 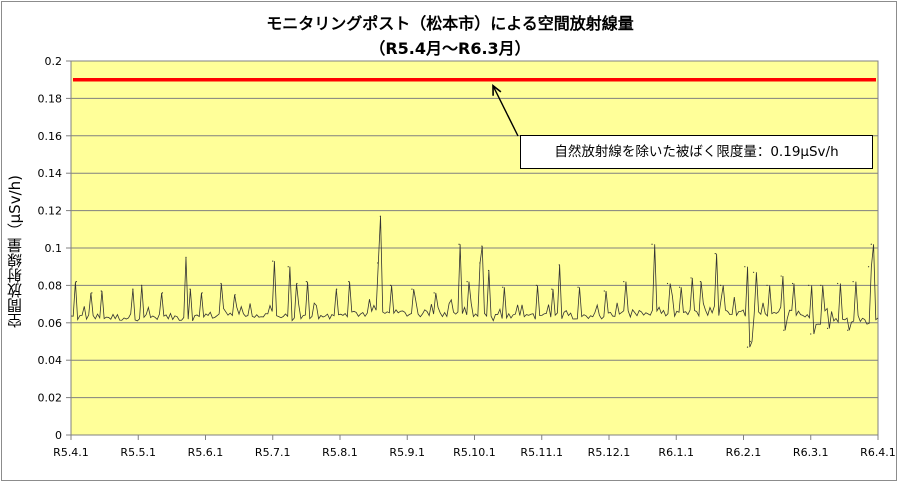 What do you see at coordinates (340, 452) in the screenshot?
I see `x-tick-label: R5.8.1` at bounding box center [340, 452].